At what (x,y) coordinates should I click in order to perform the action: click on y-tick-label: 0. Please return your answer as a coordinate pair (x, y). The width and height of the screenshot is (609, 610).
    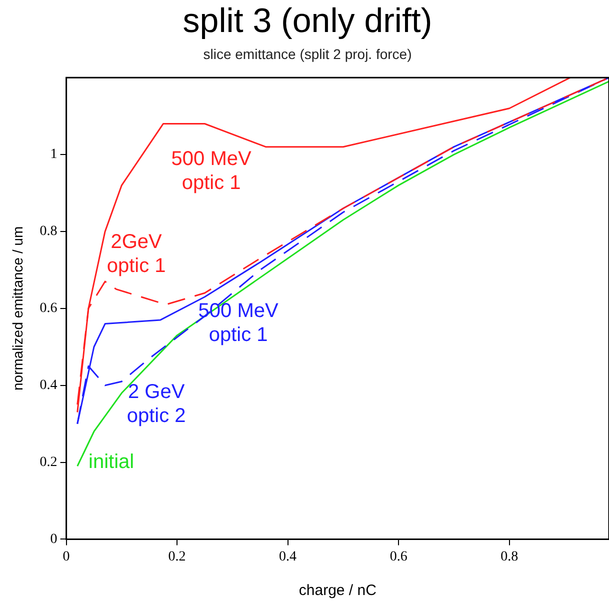
    Looking at the image, I should click on (54, 539).